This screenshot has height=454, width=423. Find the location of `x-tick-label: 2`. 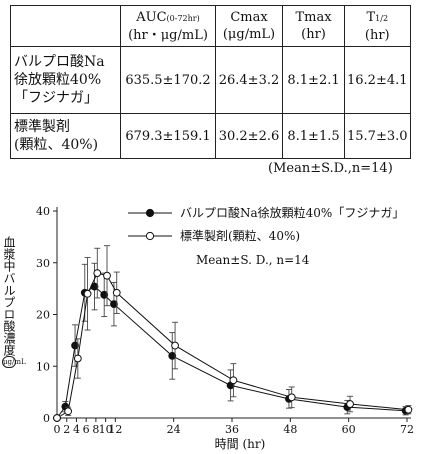

x-tick-label: 2 is located at coordinates (66, 429).